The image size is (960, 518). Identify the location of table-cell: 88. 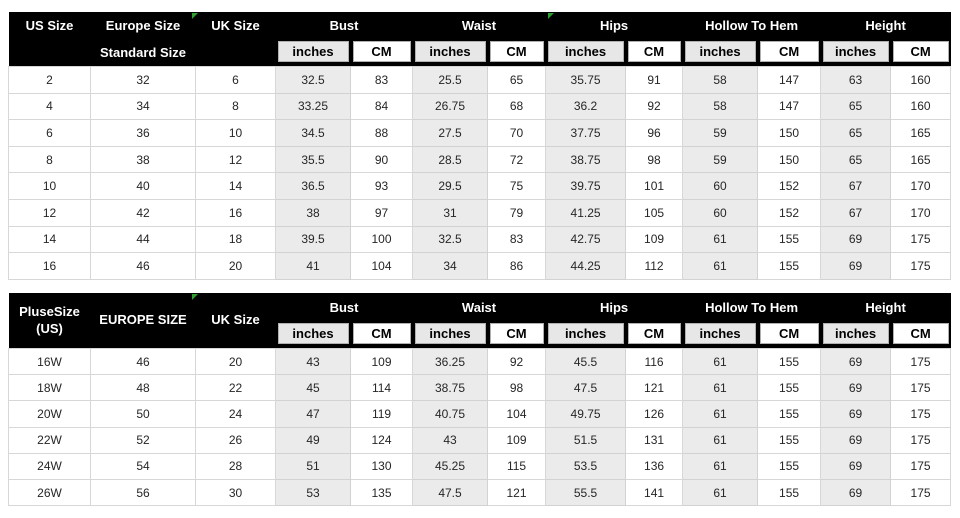
(381, 133).